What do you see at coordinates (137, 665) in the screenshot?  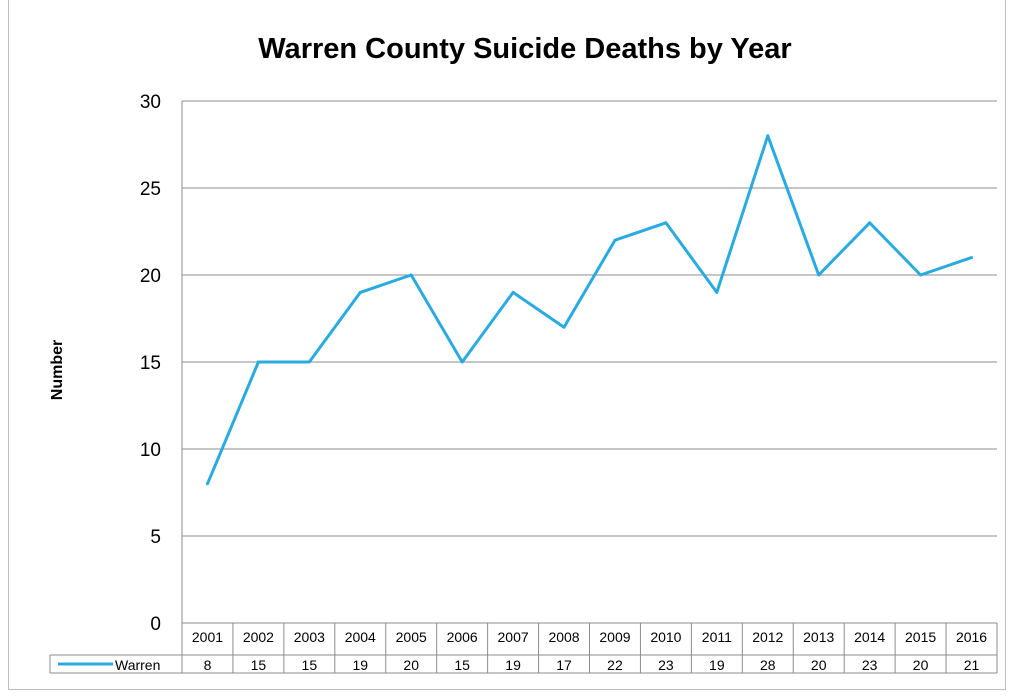 I see `legend-label: Warren` at bounding box center [137, 665].